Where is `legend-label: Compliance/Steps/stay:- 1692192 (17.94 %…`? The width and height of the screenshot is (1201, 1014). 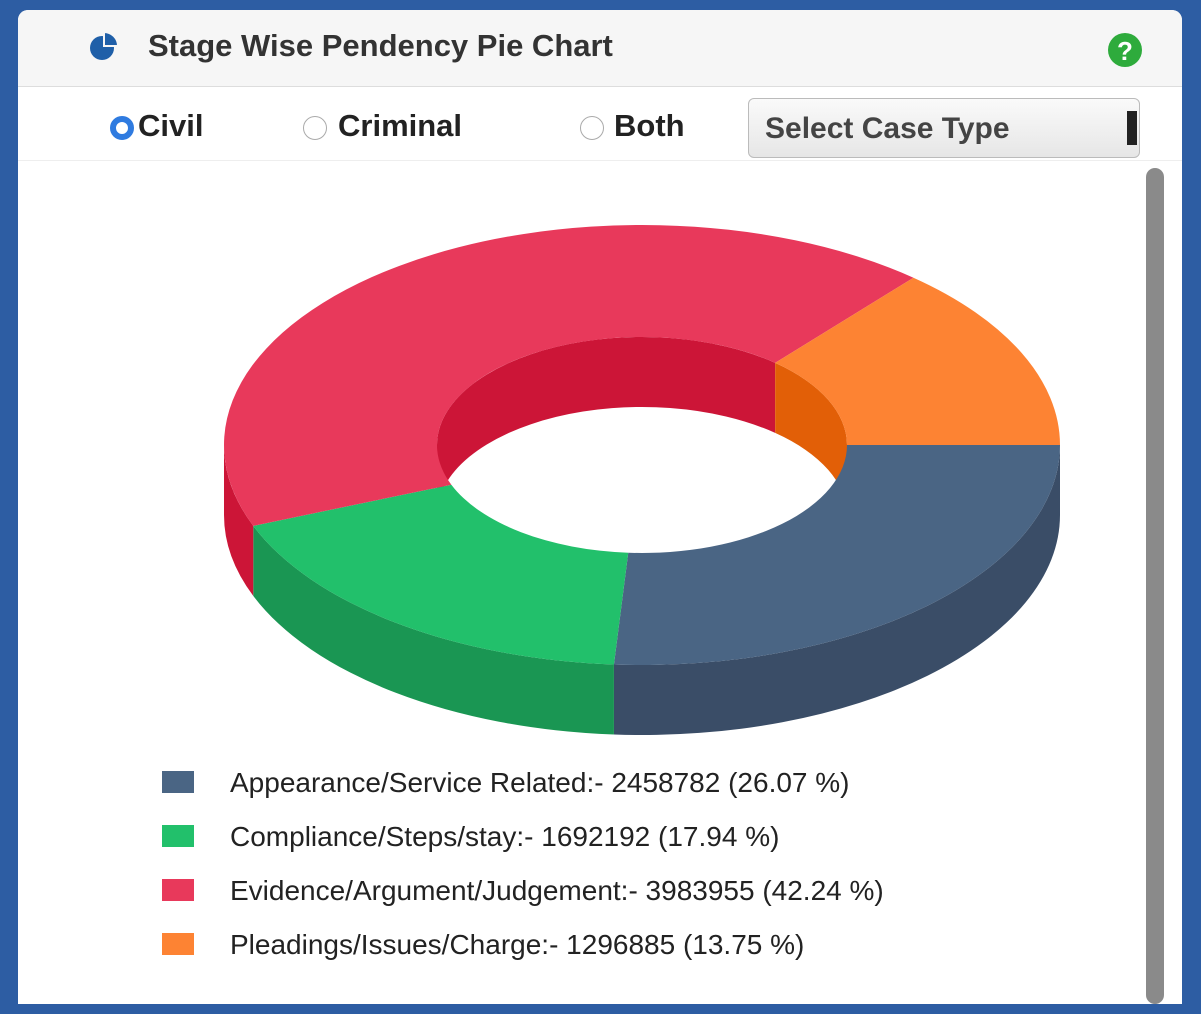 legend-label: Compliance/Steps/stay:- 1692192 (17.94 %… is located at coordinates (504, 836).